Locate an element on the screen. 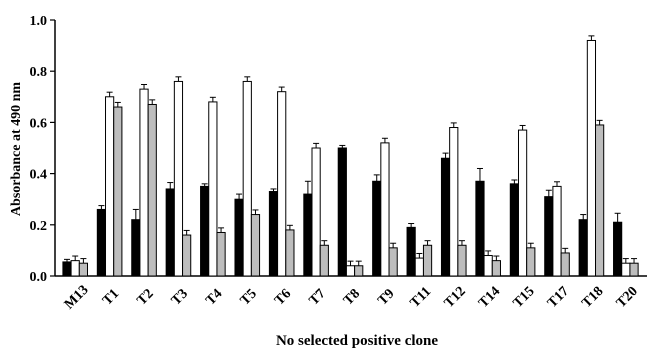 Image resolution: width=647 pixels, height=354 pixels. y-tick-label: 0.0 is located at coordinates (39, 277).